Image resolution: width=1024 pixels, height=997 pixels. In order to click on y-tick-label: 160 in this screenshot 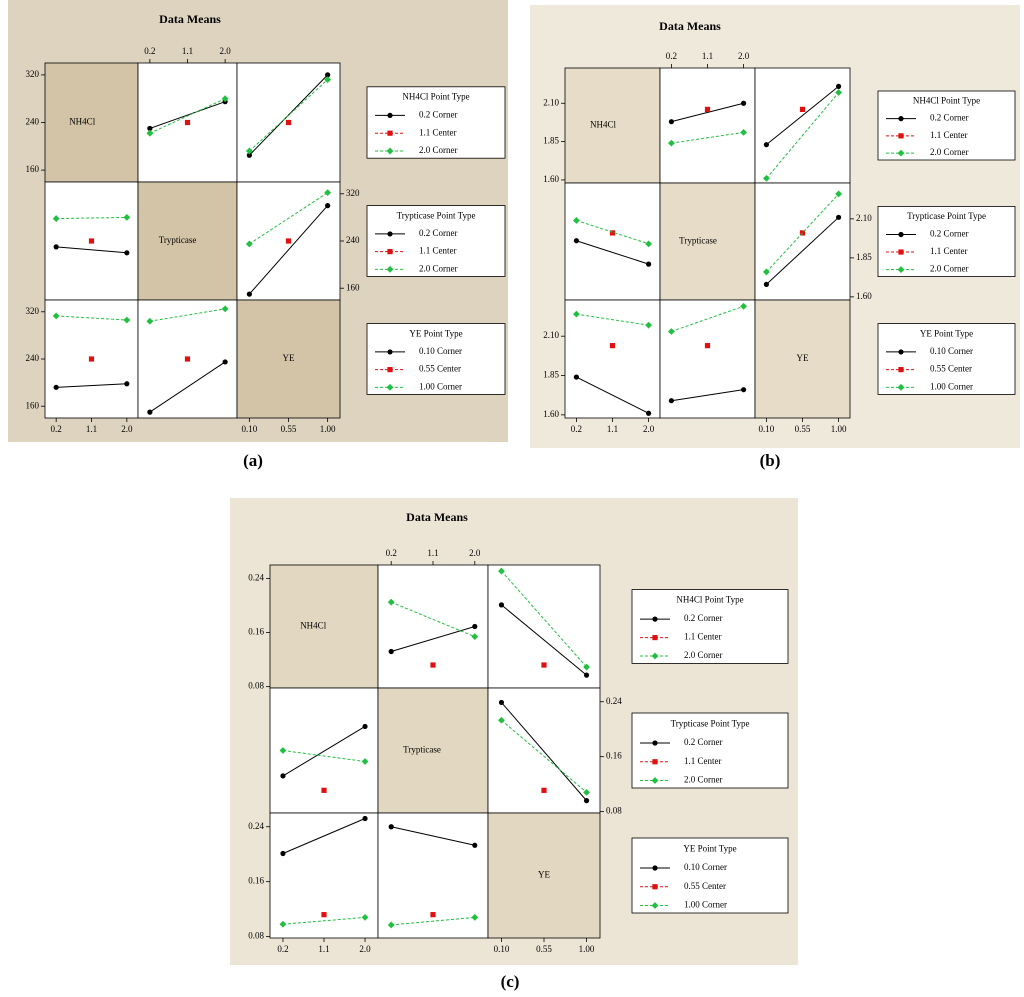, I will do `click(33, 405)`.